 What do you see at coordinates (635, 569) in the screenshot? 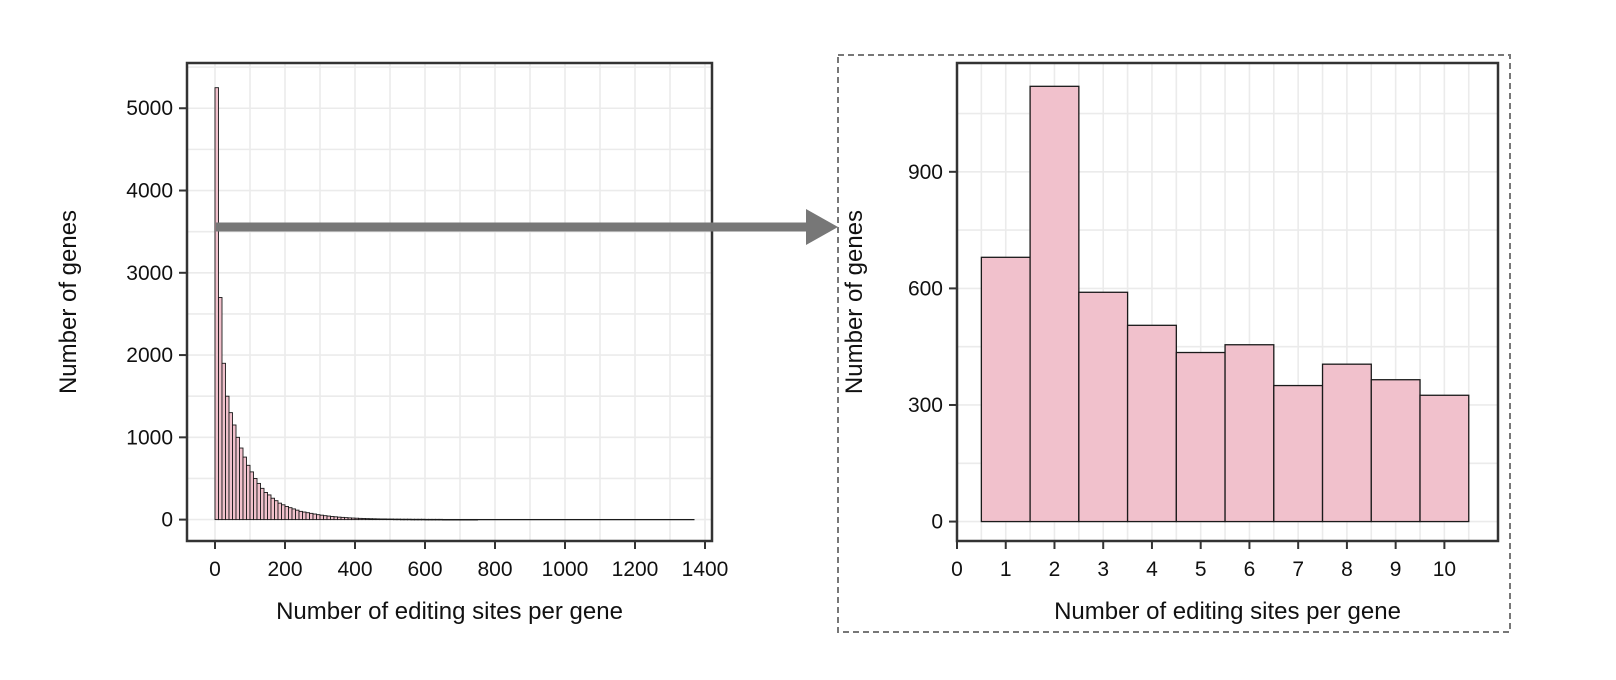
I see `left-x-tick-label: 1200` at bounding box center [635, 569].